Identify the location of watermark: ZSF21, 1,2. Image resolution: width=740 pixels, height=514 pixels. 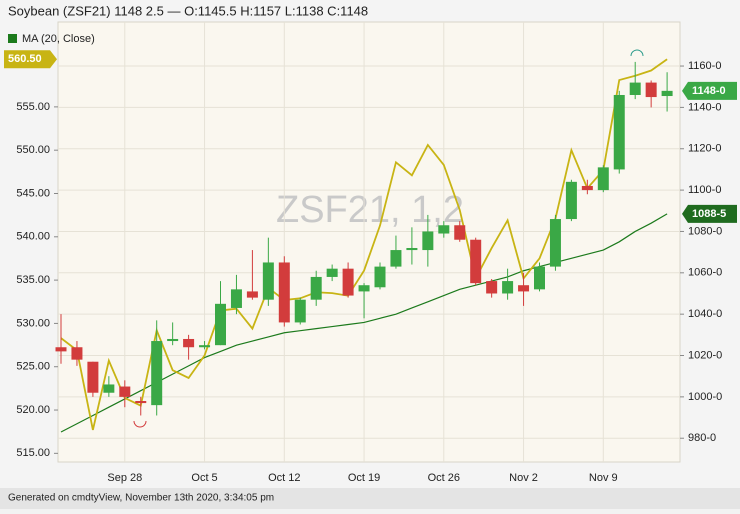
(370, 210).